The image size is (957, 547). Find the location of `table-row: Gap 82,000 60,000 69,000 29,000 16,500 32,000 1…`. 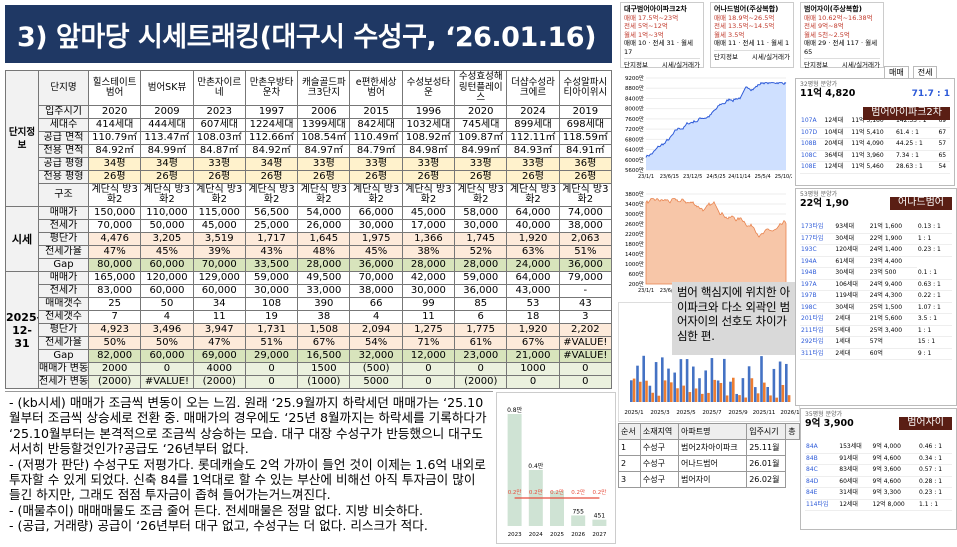

table-row: Gap 82,000 60,000 69,000 29,000 16,500 32,000 1… is located at coordinates (309, 356).